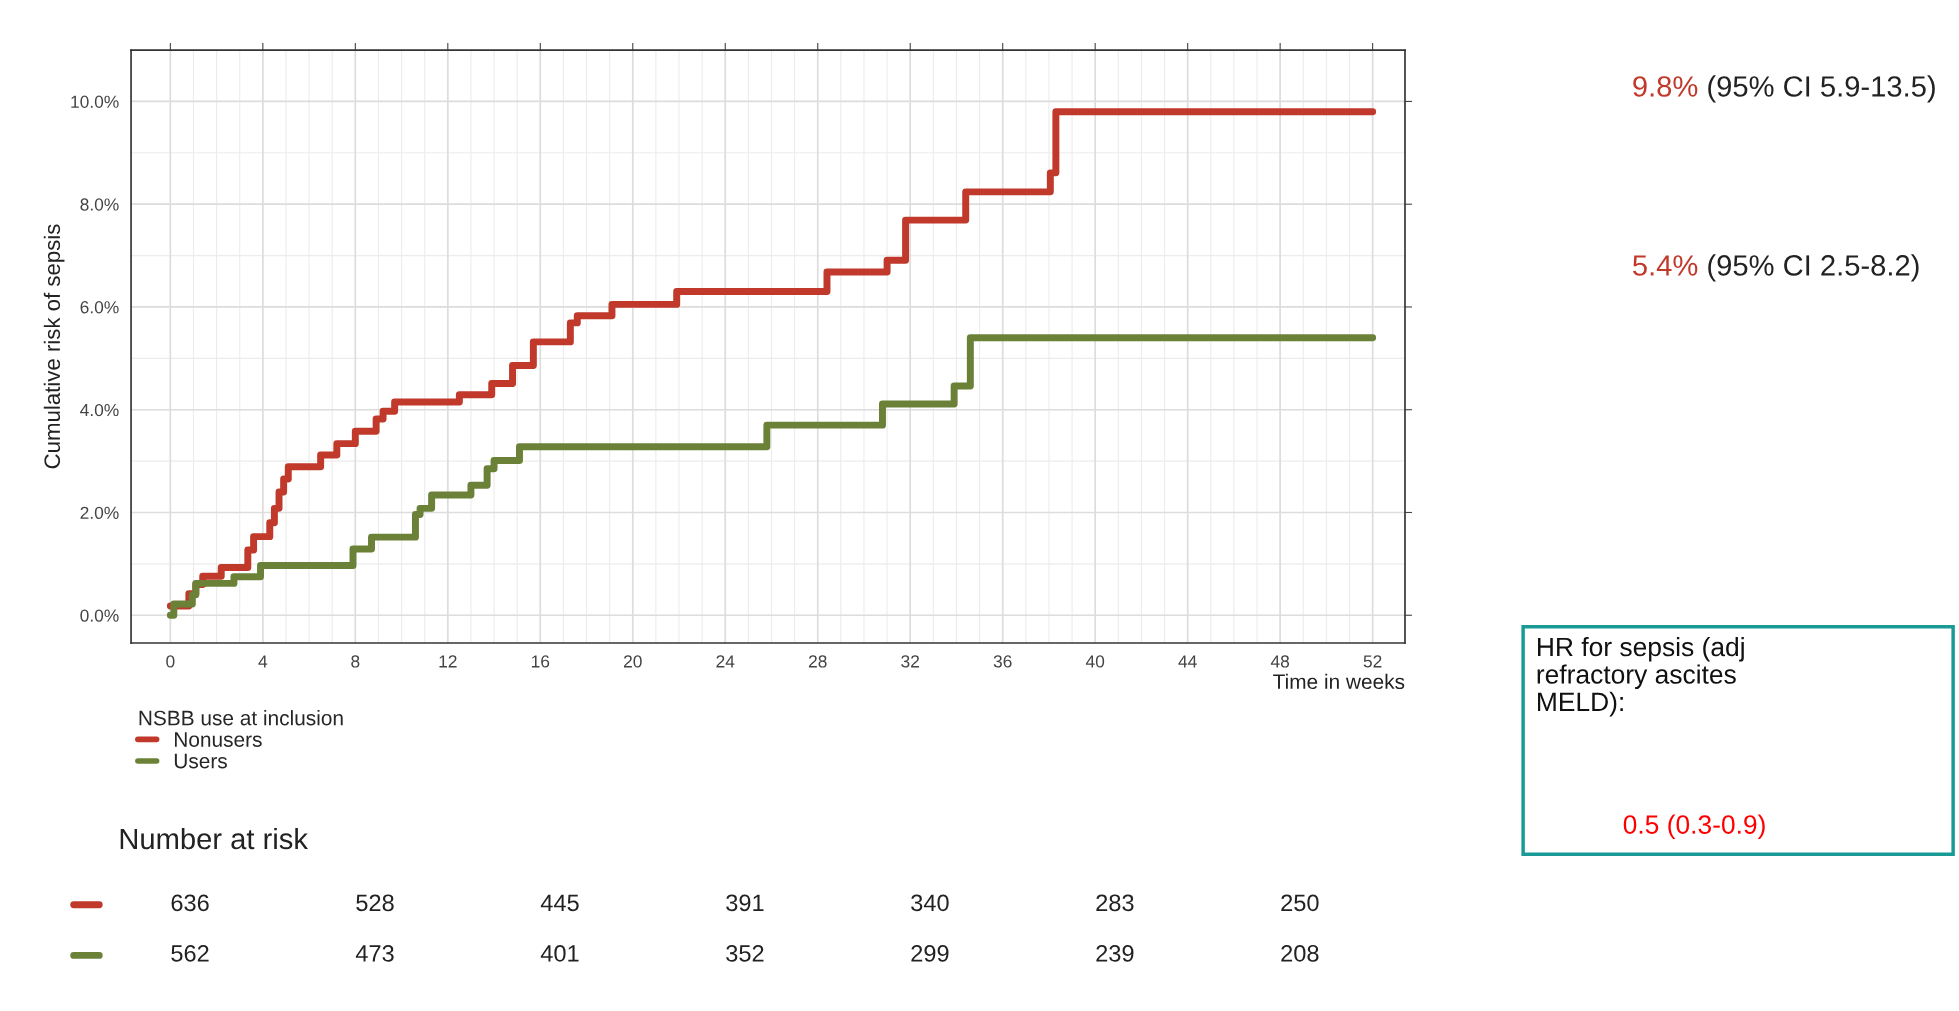 This screenshot has height=1011, width=1959. What do you see at coordinates (1280, 661) in the screenshot?
I see `x-tick-label: 48` at bounding box center [1280, 661].